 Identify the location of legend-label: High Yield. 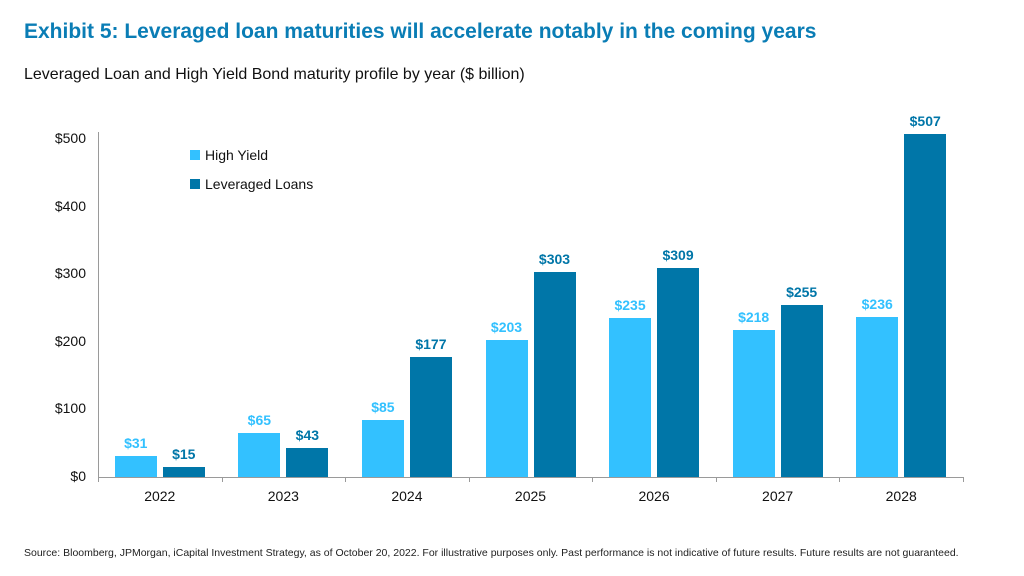
(237, 155).